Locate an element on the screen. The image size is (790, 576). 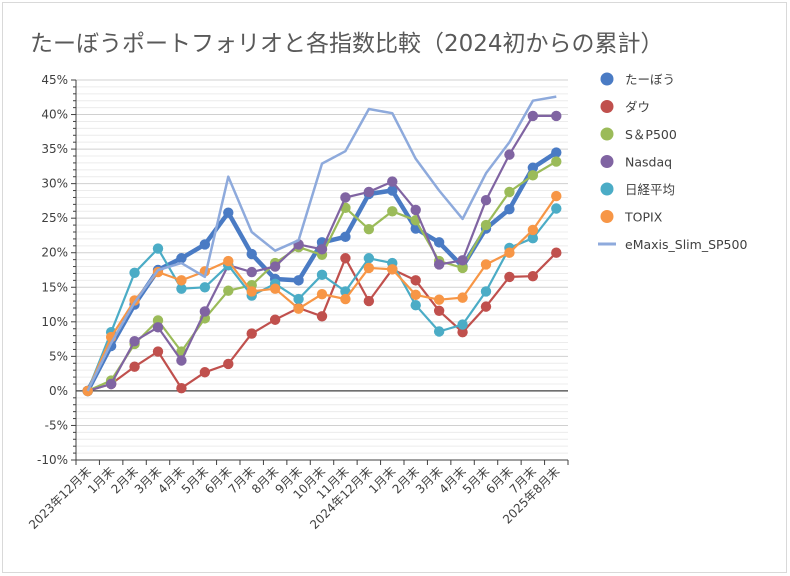
y-tick-label: -10% is located at coordinates (52, 460).